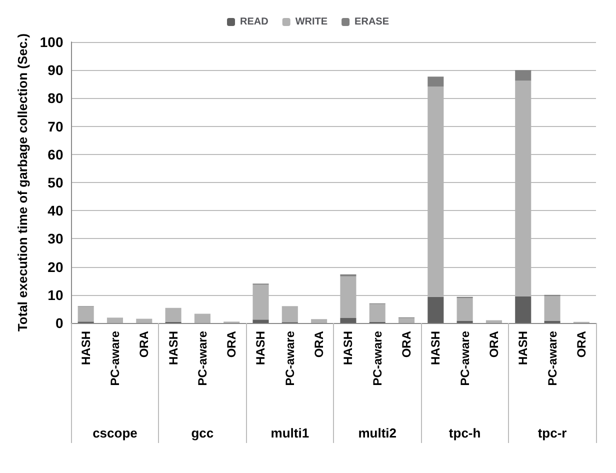  Describe the element at coordinates (22, 182) in the screenshot. I see `y-axis-title: Total execution time of garbage collection (Sec.)` at that location.